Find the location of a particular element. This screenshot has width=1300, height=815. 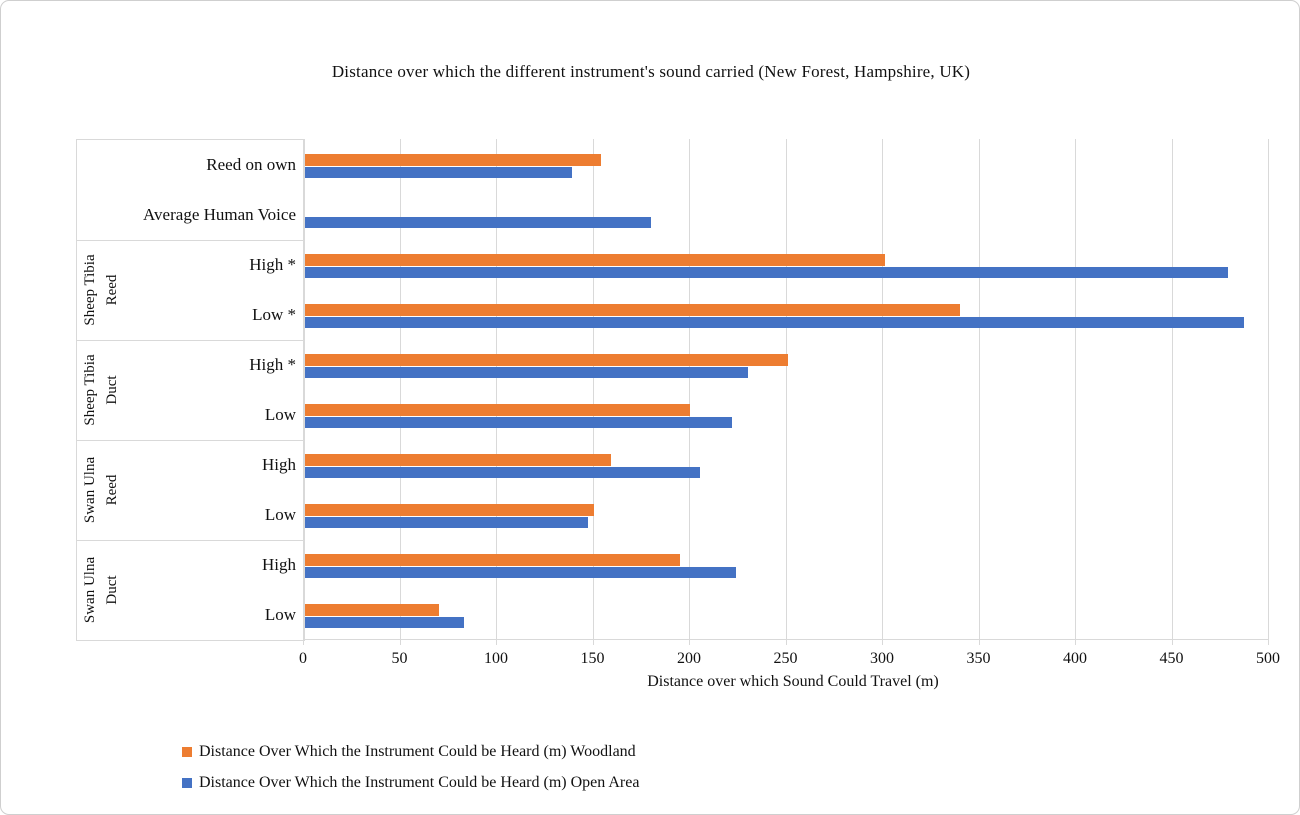

x-tick-label: 150 is located at coordinates (592, 658).